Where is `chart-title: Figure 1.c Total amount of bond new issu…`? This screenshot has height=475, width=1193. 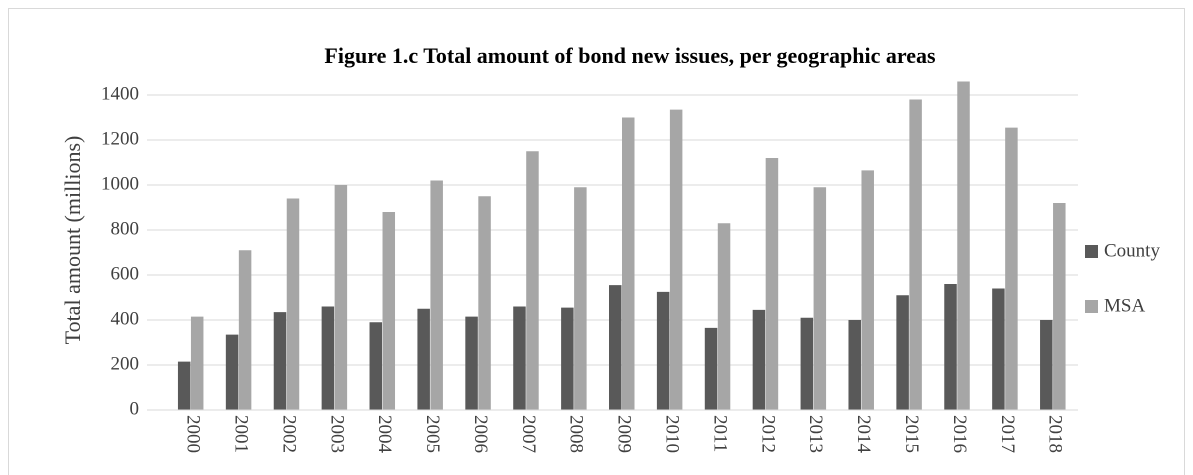
chart-title: Figure 1.c Total amount of bond new issu… is located at coordinates (630, 55).